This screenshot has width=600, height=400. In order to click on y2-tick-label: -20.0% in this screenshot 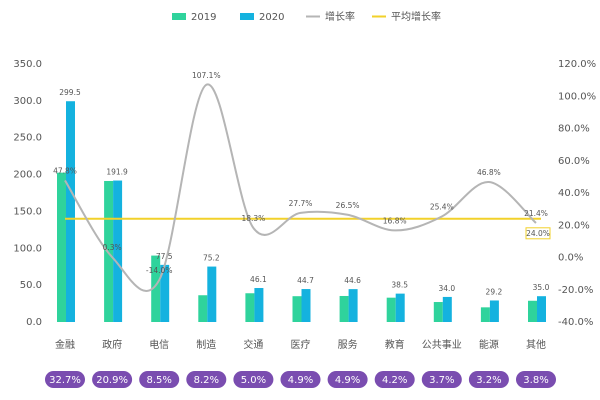, I will do `click(575, 290)`.